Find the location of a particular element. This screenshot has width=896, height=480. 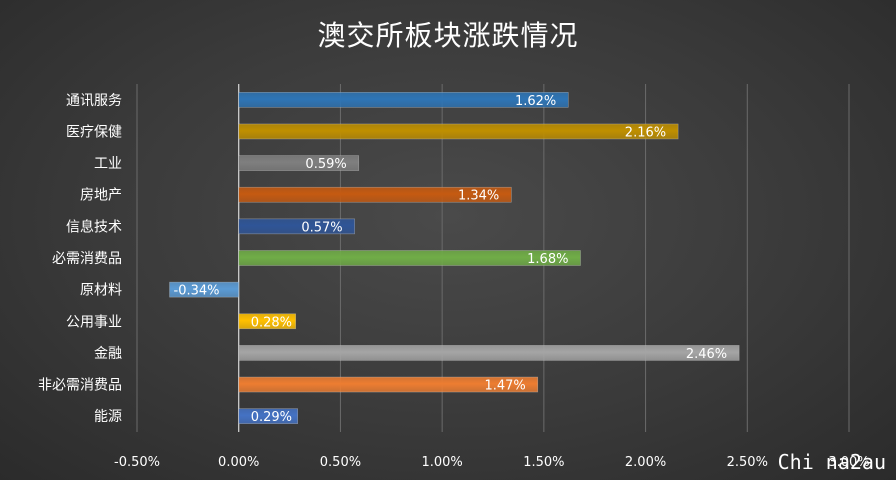

category-label: 必需消费品 is located at coordinates (87, 259).